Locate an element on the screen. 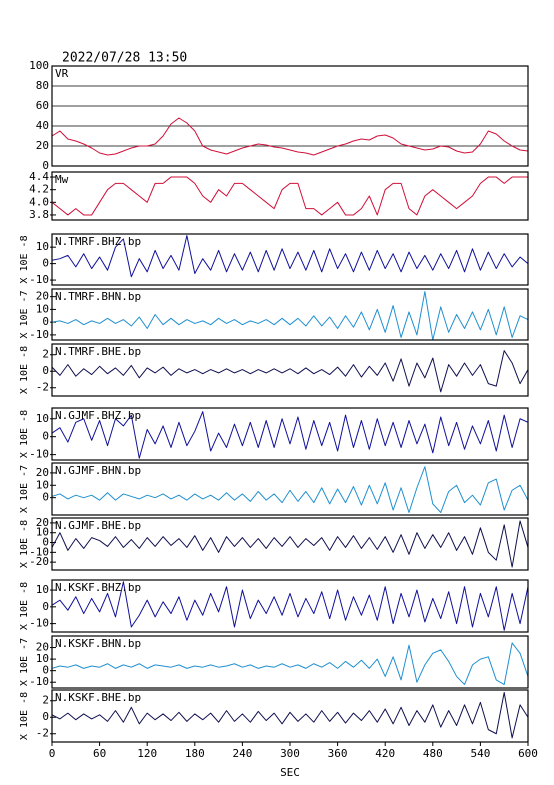 This screenshot has width=554, height=785. panel-label: VR is located at coordinates (62, 73).